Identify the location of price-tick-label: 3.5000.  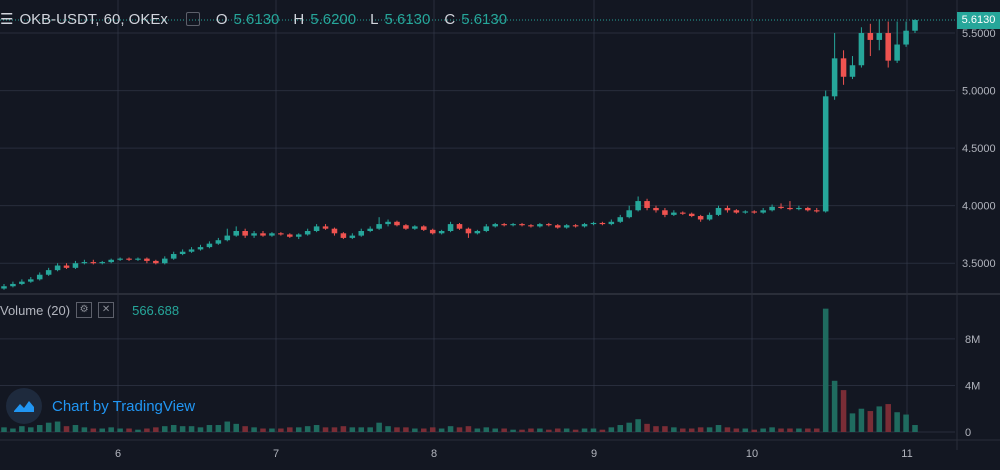
(979, 264).